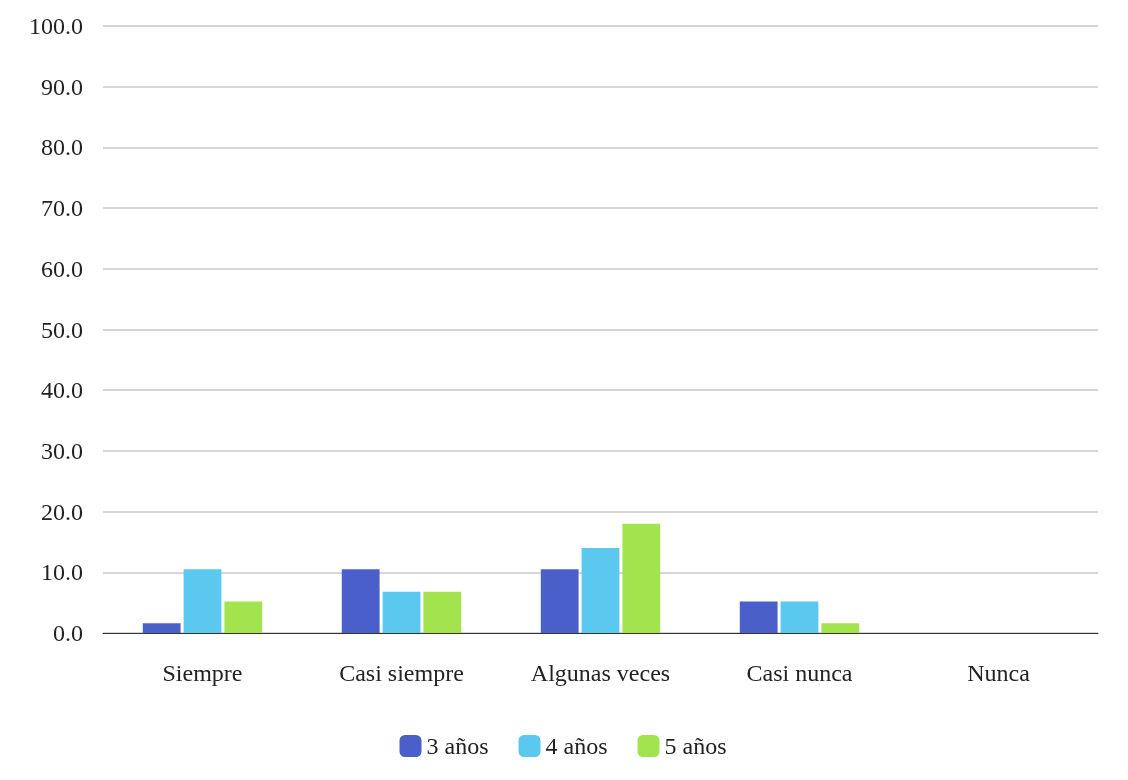 The image size is (1128, 780). What do you see at coordinates (62, 390) in the screenshot?
I see `y-tick-label: 40.0` at bounding box center [62, 390].